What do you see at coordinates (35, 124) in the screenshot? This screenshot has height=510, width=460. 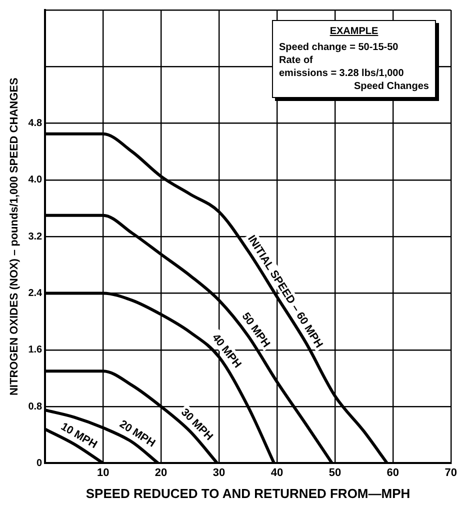 I see `y-tick-label: 4.8` at bounding box center [35, 124].